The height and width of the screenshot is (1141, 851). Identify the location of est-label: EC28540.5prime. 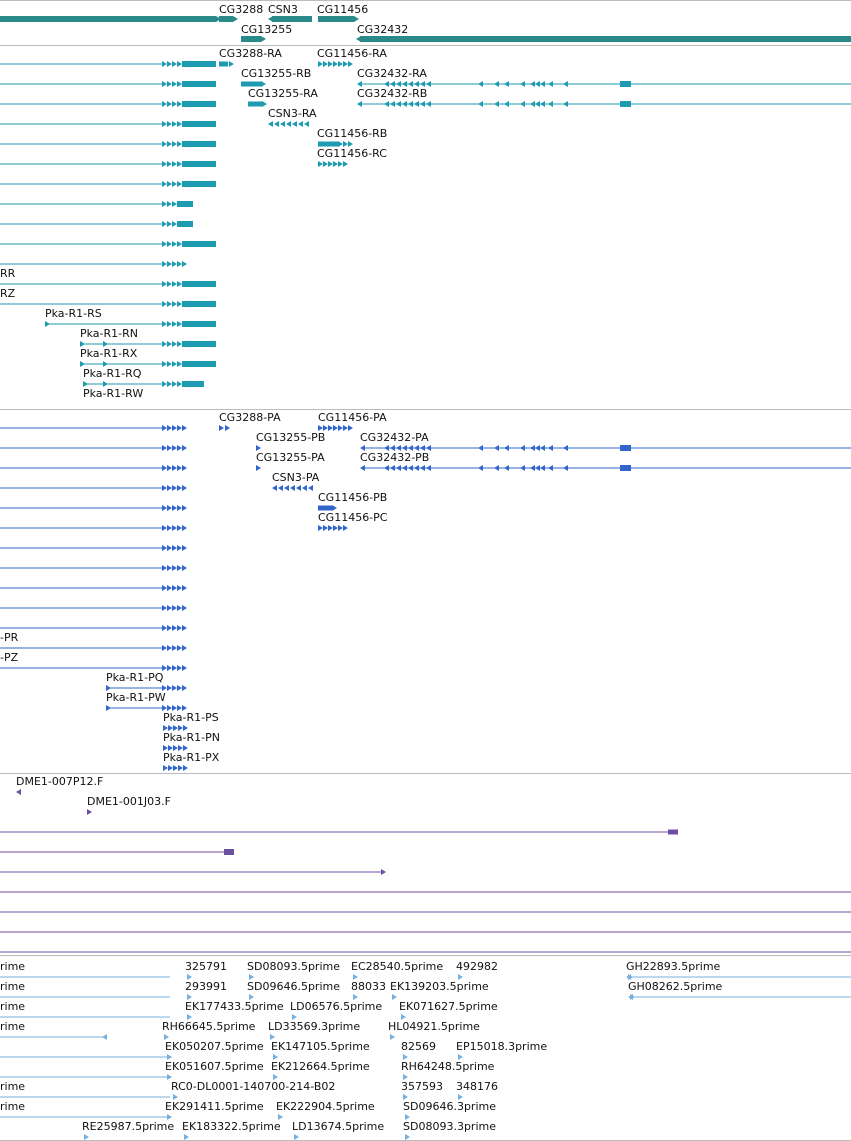
(397, 966).